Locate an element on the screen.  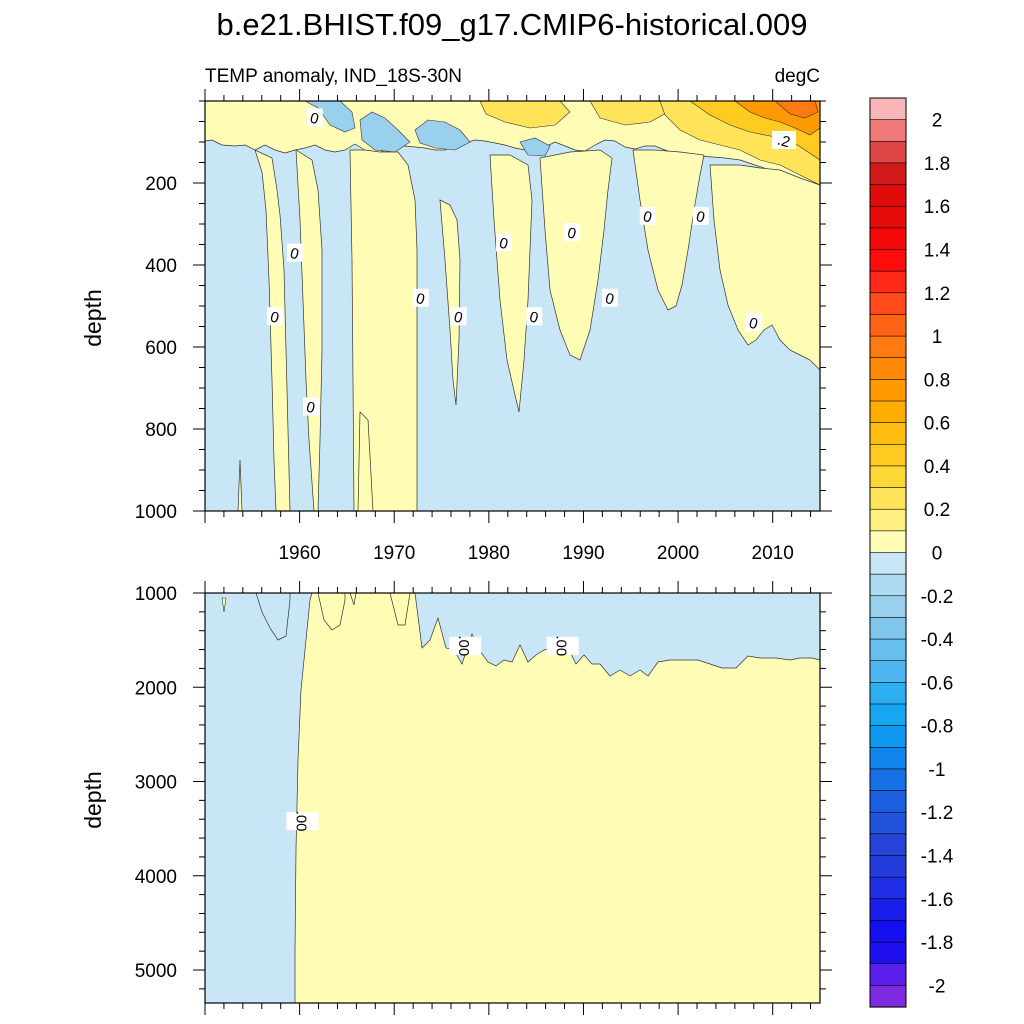
upper-warm-peak-2010s is located at coordinates (796, 110).